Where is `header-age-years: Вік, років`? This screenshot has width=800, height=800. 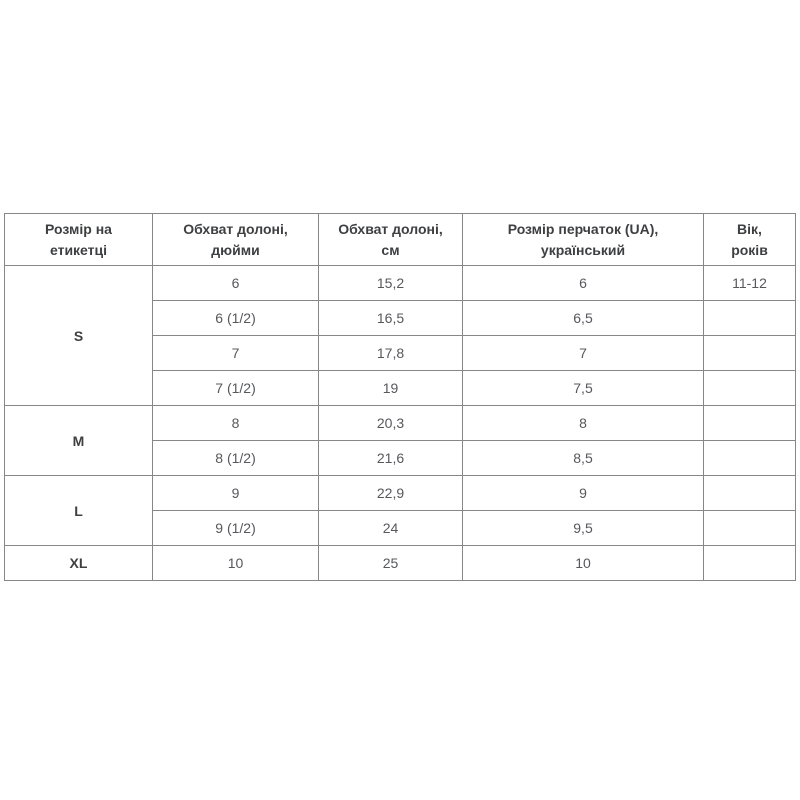 header-age-years: Вік, років is located at coordinates (749, 239).